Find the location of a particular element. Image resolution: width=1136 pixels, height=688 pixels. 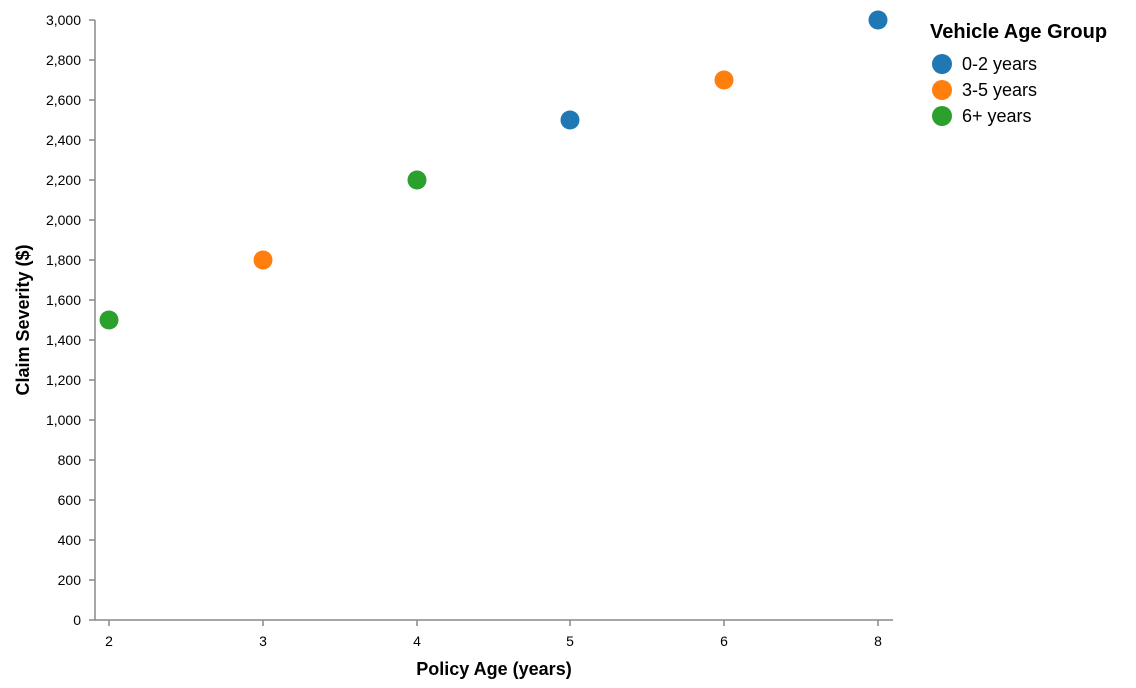

y-tick-label: 600 is located at coordinates (70, 500).